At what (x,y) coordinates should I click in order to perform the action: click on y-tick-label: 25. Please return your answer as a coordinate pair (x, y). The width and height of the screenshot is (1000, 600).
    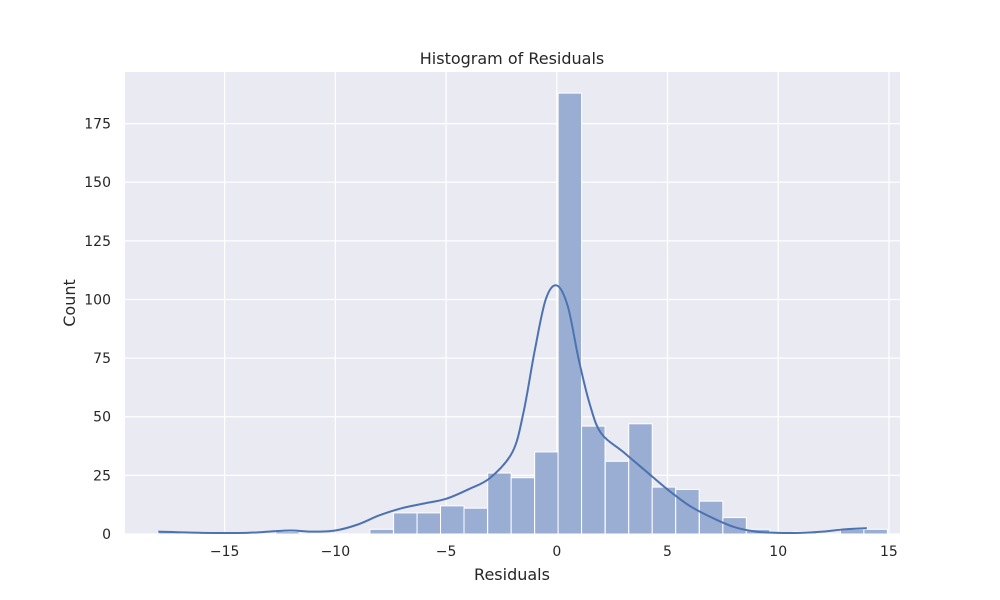
    Looking at the image, I should click on (102, 476).